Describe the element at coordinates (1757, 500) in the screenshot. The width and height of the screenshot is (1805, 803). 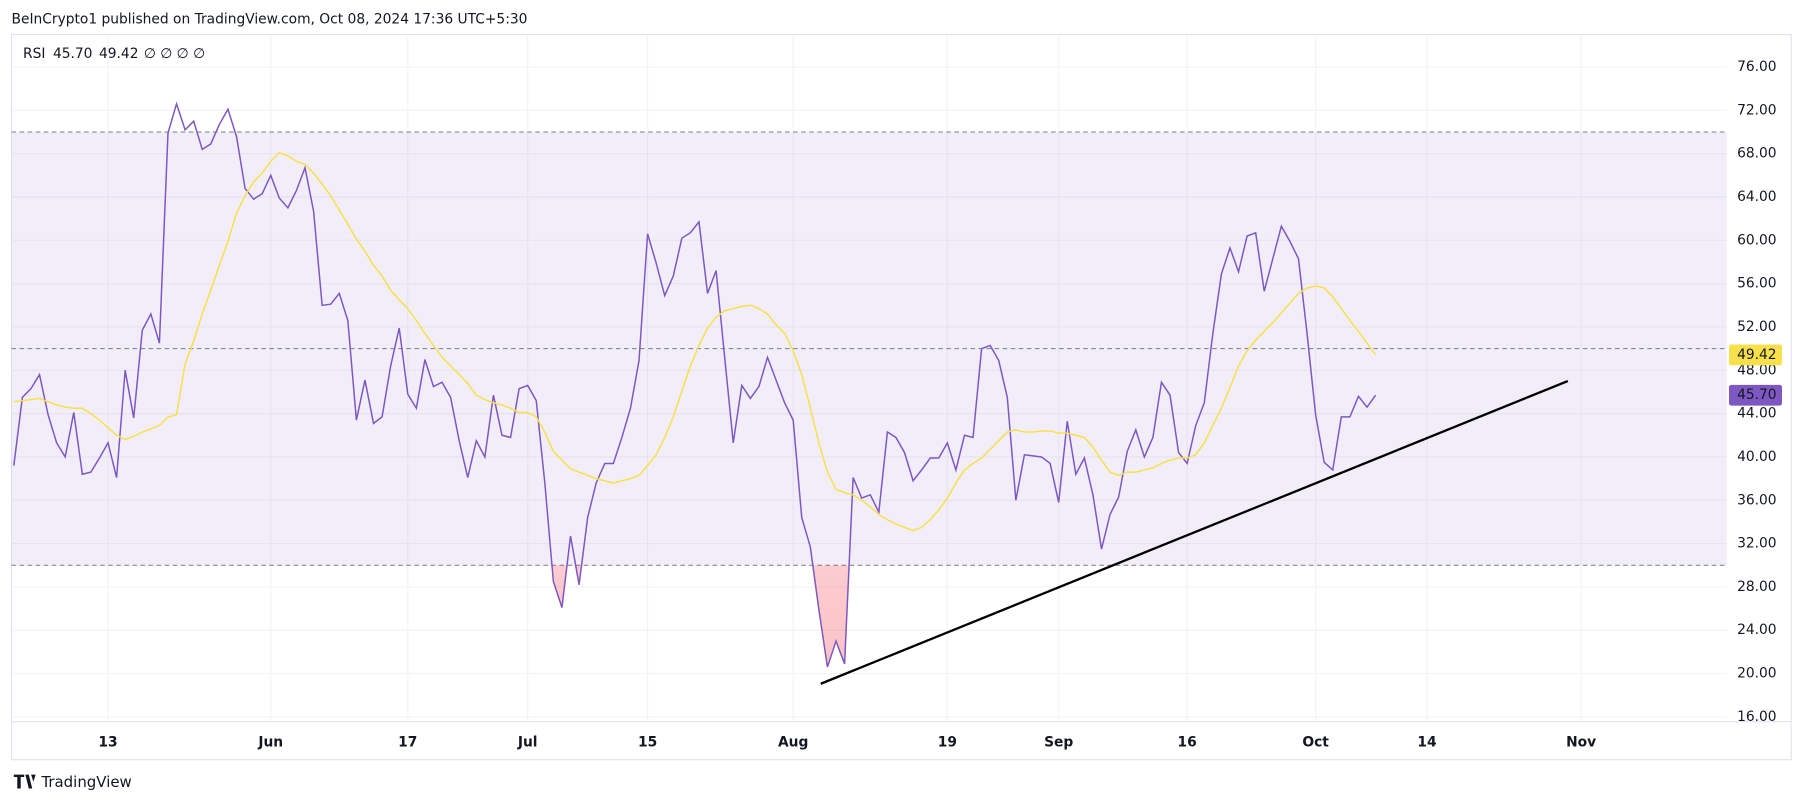
I see `y-tick-label: 36.00` at that location.